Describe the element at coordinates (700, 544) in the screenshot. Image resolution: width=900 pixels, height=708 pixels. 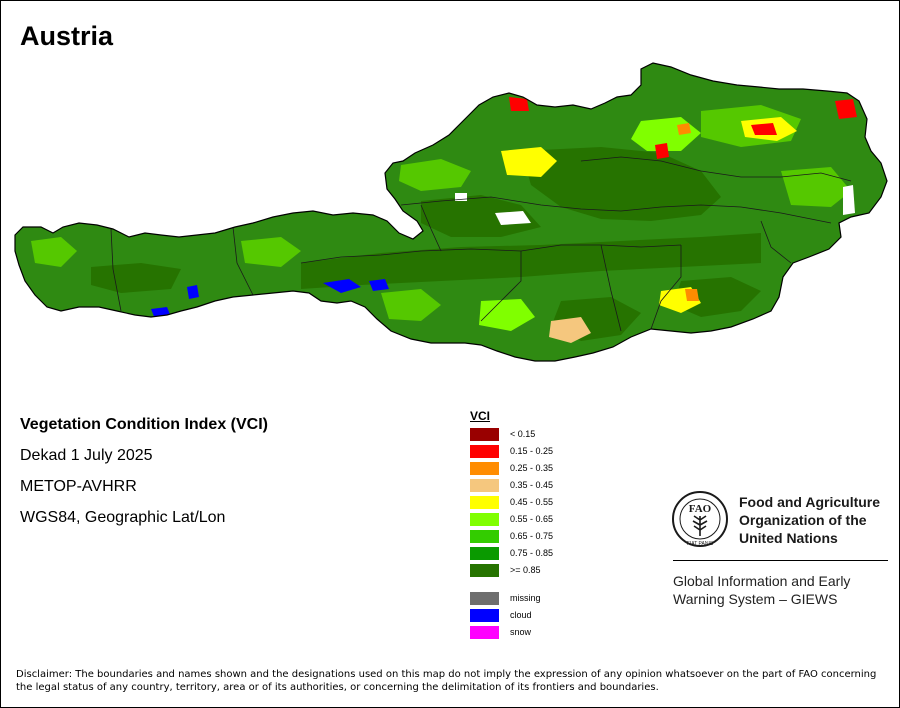
I see `svg-text: FIAT PANIS` at that location.